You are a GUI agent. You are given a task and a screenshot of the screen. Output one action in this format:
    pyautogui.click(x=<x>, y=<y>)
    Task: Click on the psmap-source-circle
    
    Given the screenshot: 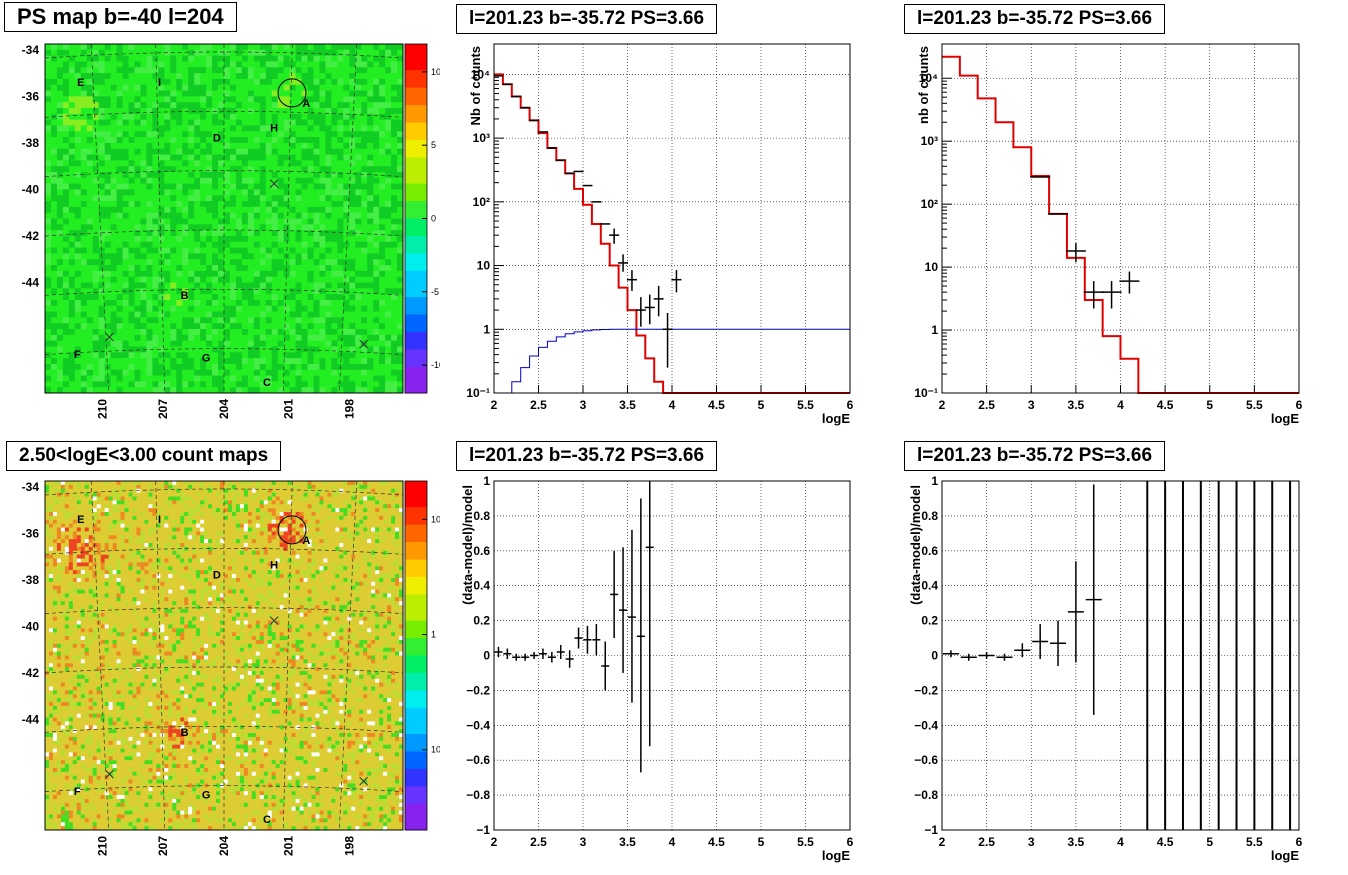 What is the action you would take?
    pyautogui.click(x=292, y=93)
    